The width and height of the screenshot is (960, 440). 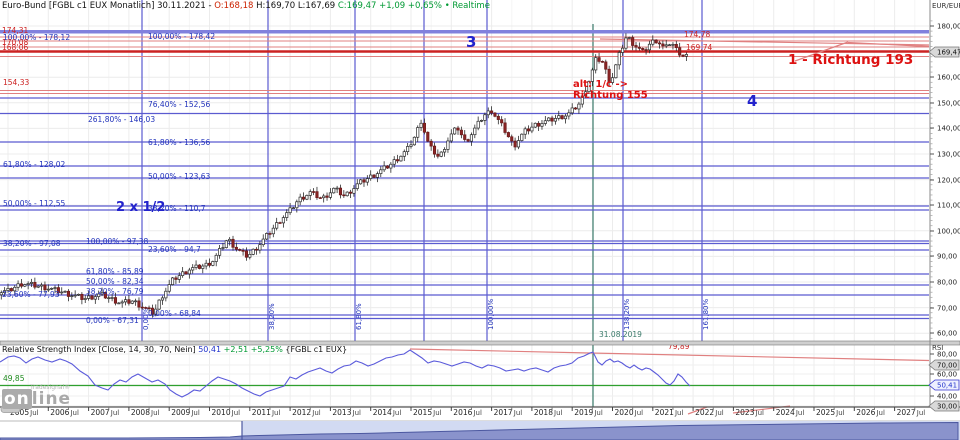 What do you see at coordinates (679, 346) in the screenshot?
I see `svg-text: 79,89` at bounding box center [679, 346].